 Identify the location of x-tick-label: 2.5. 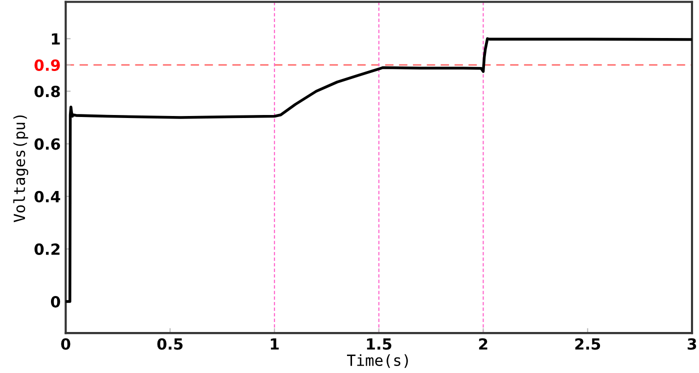
(587, 344).